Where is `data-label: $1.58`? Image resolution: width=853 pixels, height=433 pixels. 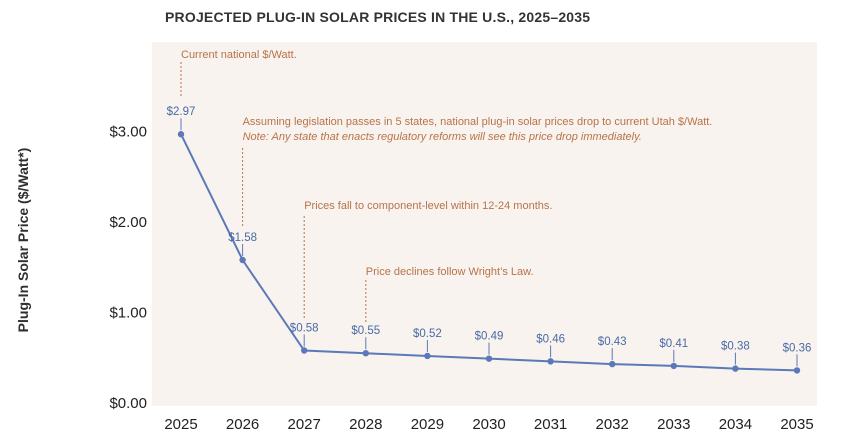
data-label: $1.58 is located at coordinates (242, 238).